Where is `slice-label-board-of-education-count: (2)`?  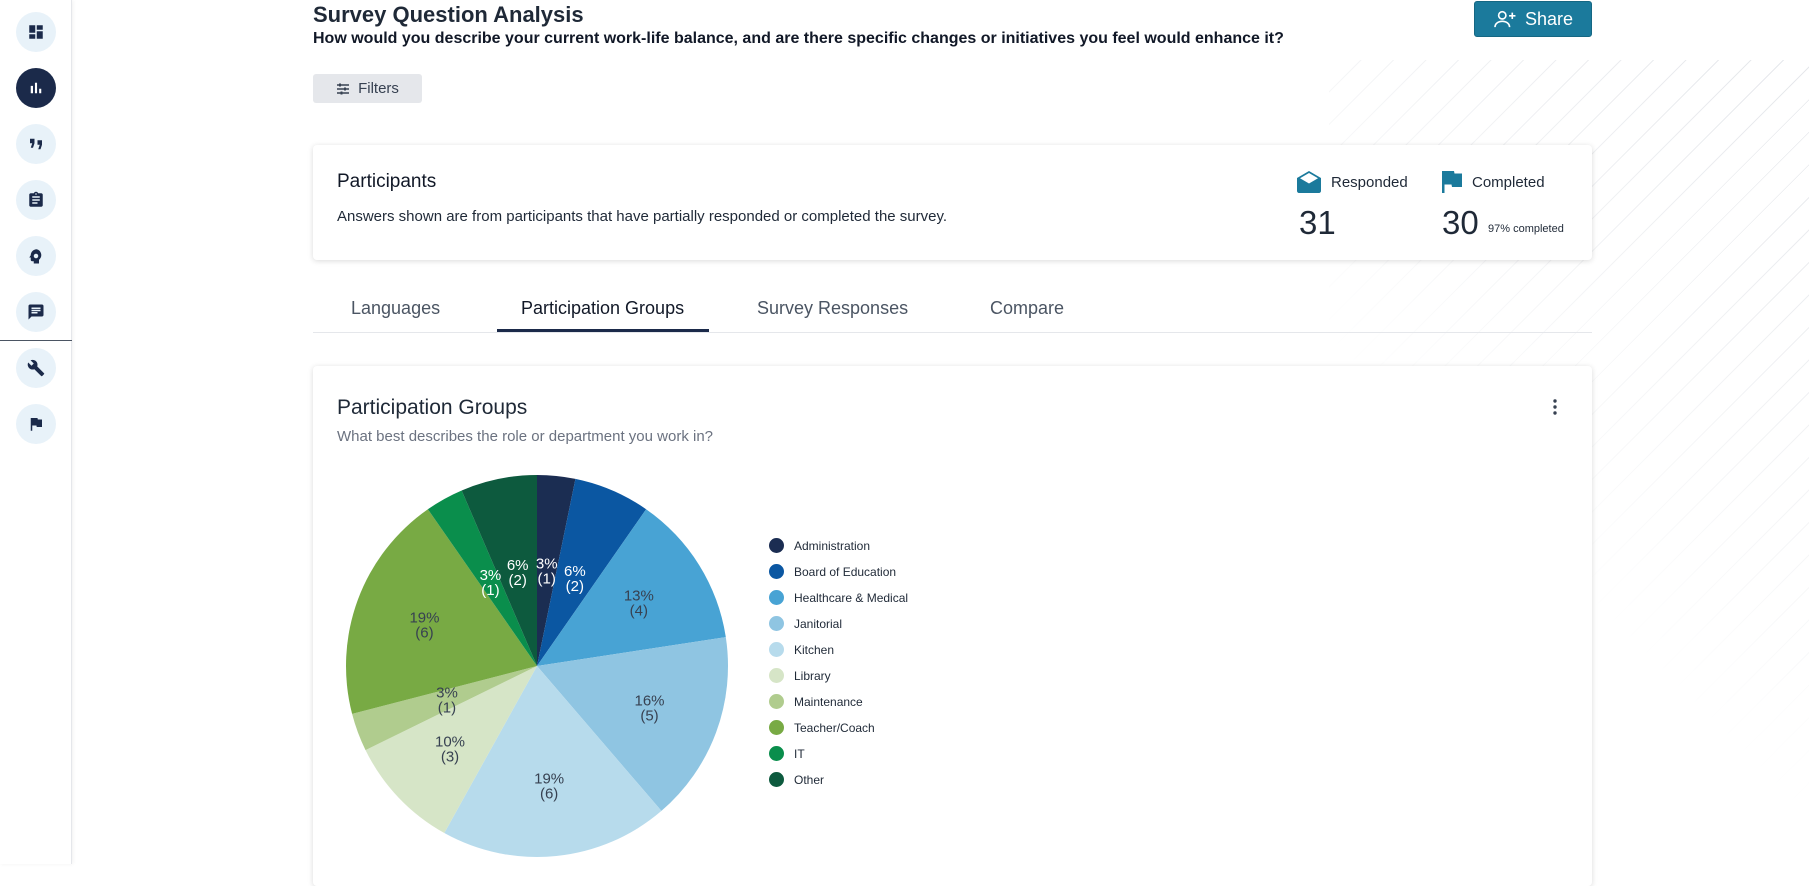 slice-label-board-of-education-count: (2) is located at coordinates (575, 586).